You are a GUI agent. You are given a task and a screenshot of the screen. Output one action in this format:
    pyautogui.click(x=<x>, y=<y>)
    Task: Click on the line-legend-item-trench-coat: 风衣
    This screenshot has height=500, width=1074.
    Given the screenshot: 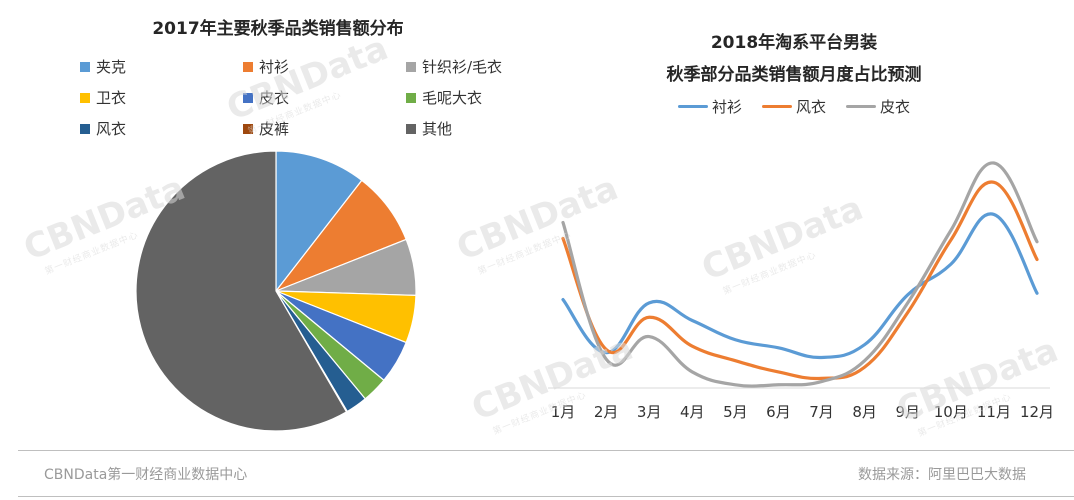 What is the action you would take?
    pyautogui.click(x=793, y=106)
    